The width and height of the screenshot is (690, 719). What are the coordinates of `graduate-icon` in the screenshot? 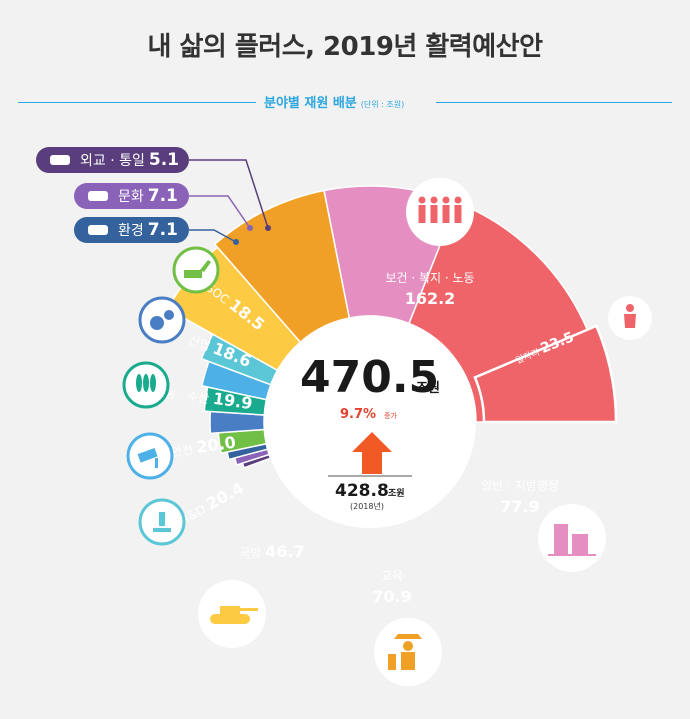 It's located at (405, 652).